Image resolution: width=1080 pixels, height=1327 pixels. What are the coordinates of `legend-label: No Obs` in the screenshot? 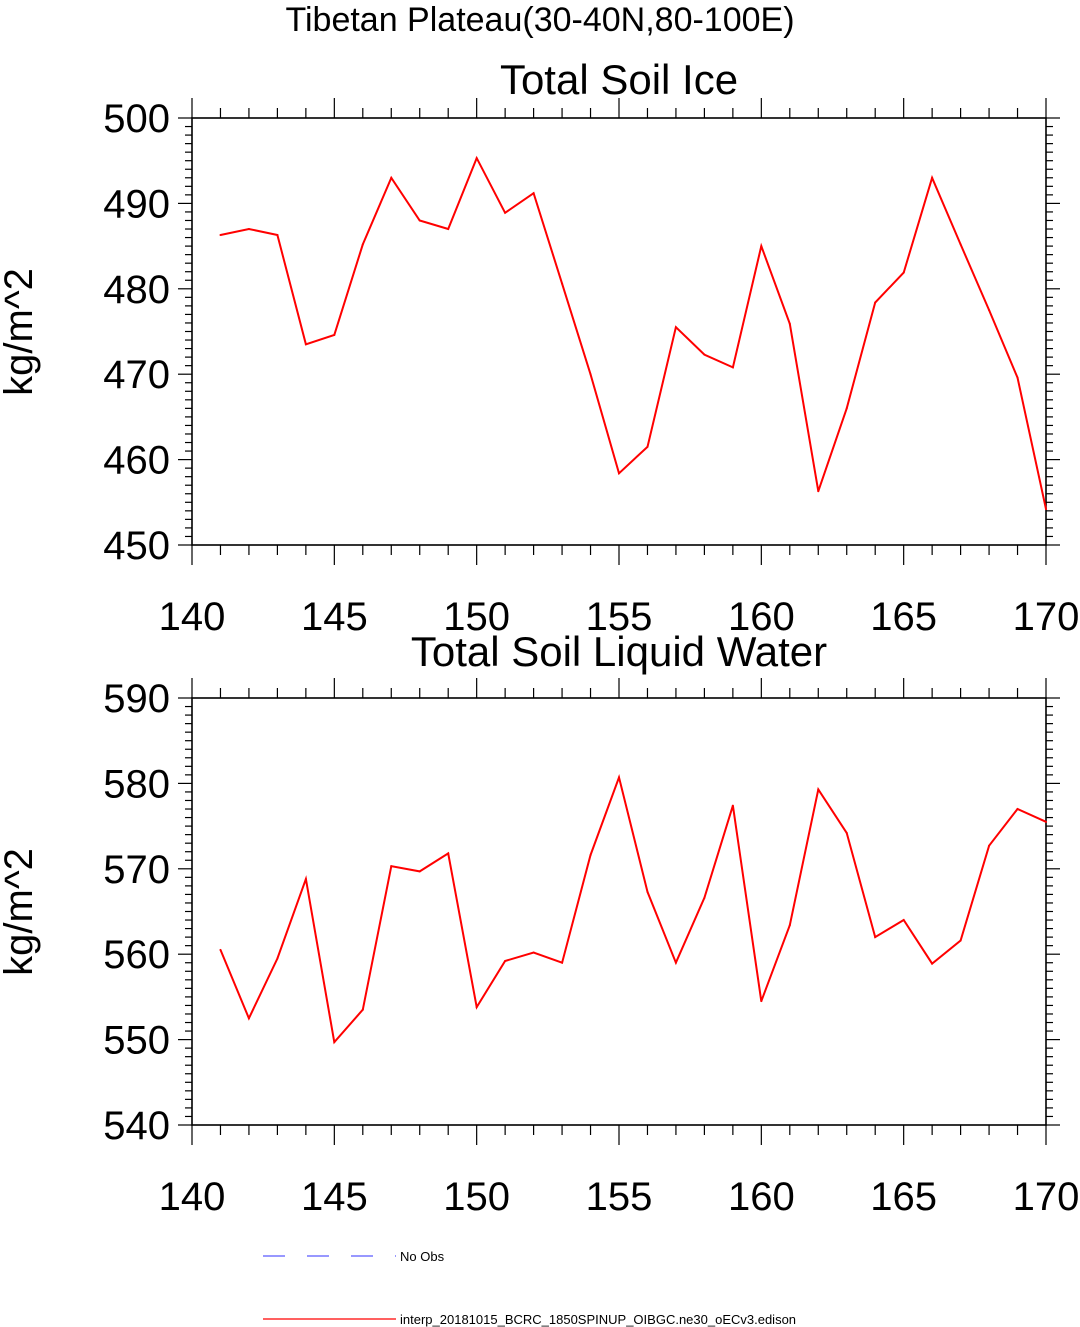 It's located at (422, 1256).